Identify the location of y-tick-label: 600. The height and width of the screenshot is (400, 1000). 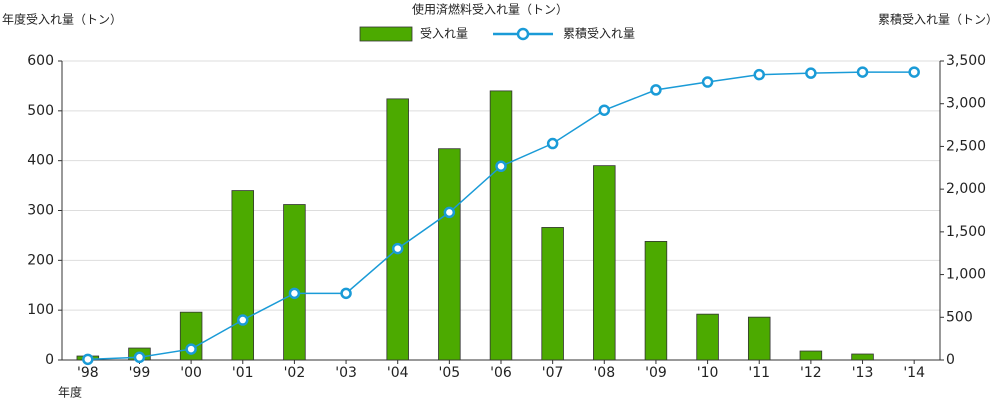
(40, 61).